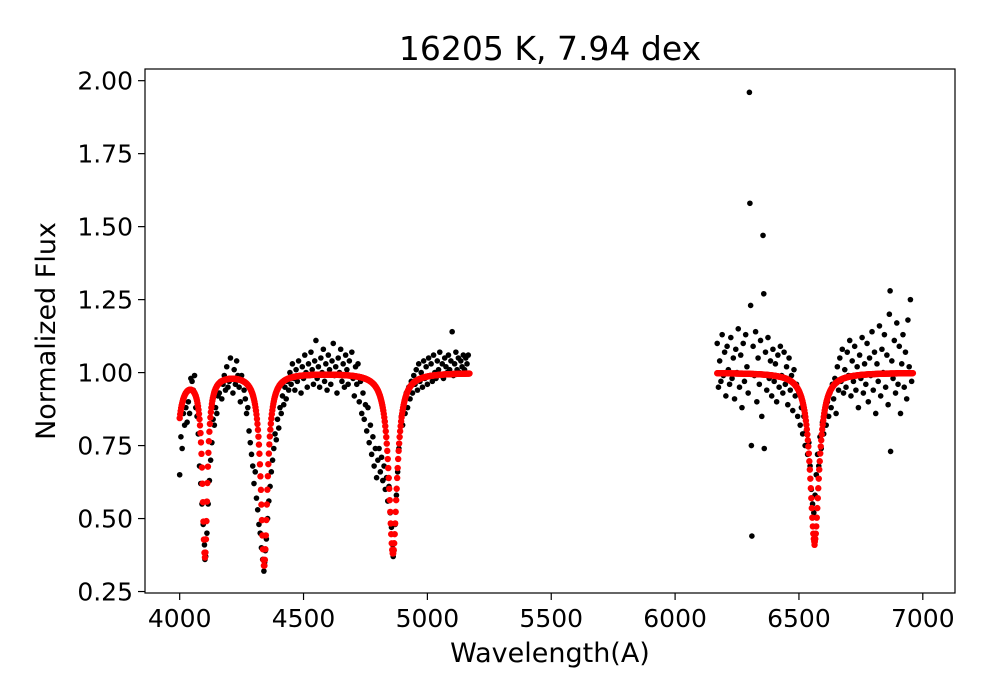 The image size is (1000, 700). I want to click on x-tick-label: 4500, so click(304, 618).